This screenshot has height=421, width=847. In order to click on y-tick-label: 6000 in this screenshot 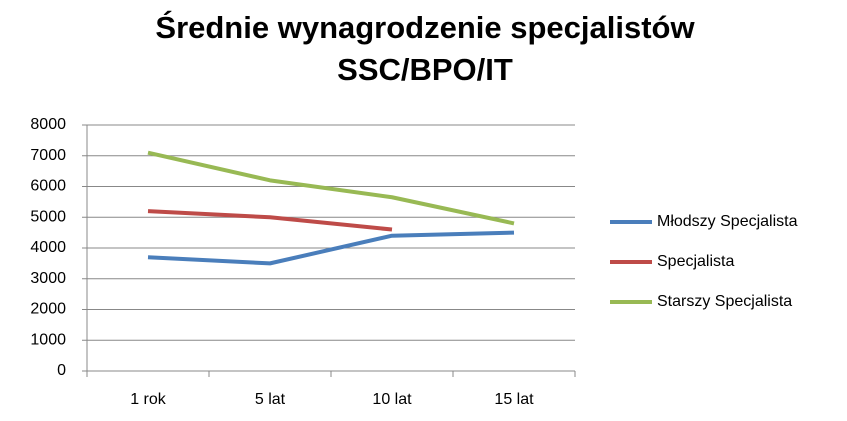, I will do `click(48, 186)`.